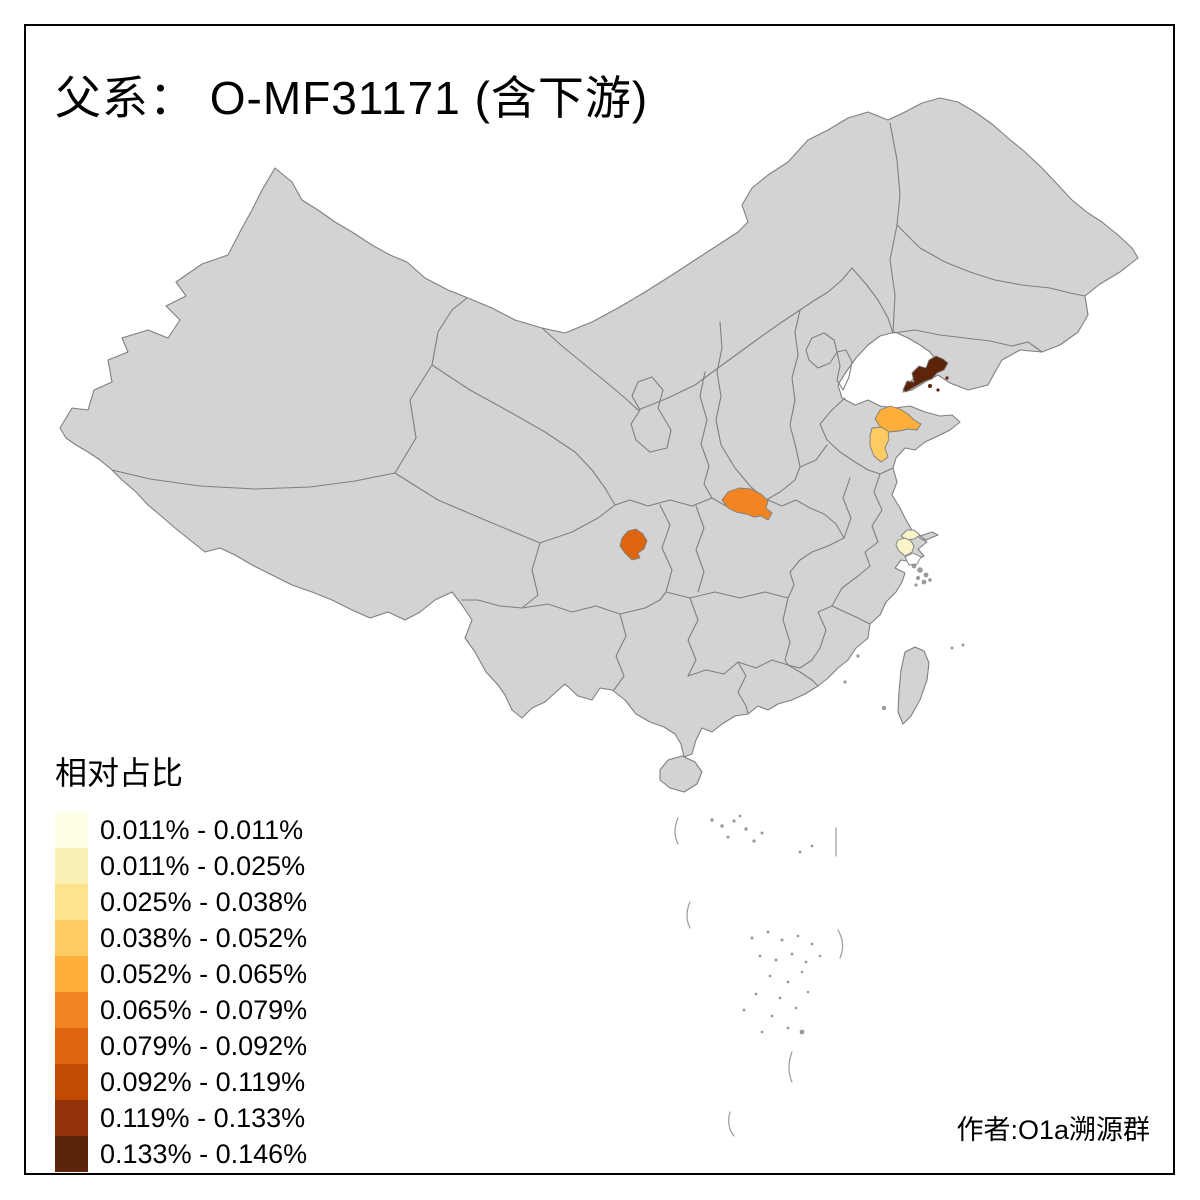  Describe the element at coordinates (681, 774) in the screenshot. I see `hainan-island` at that location.